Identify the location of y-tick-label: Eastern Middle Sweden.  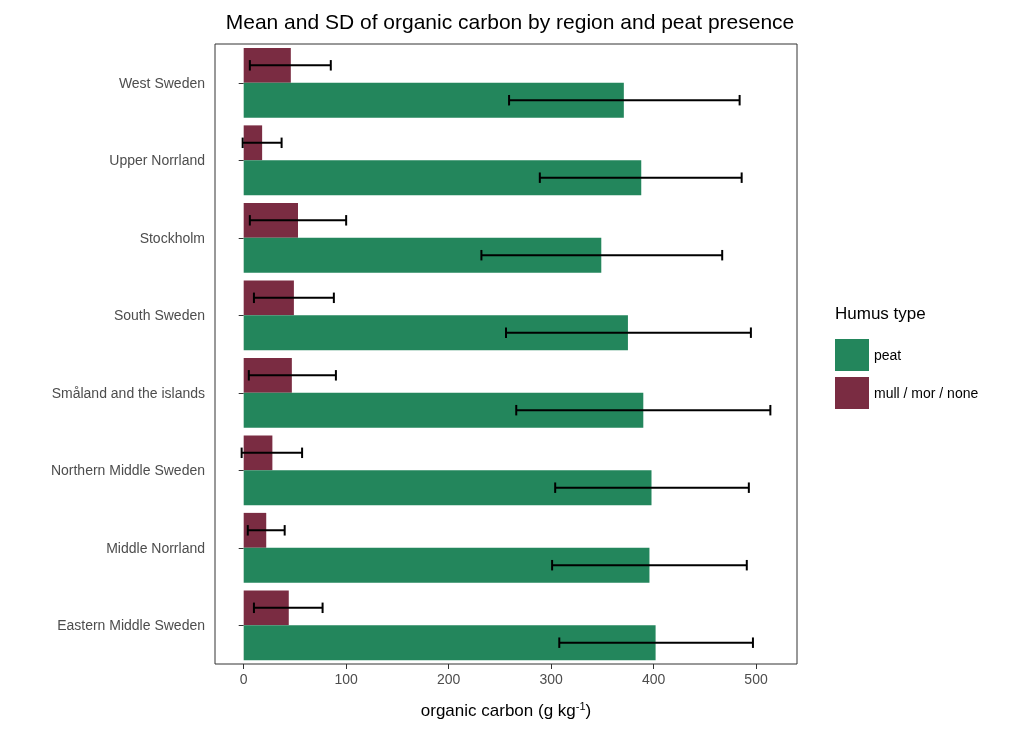
(131, 625).